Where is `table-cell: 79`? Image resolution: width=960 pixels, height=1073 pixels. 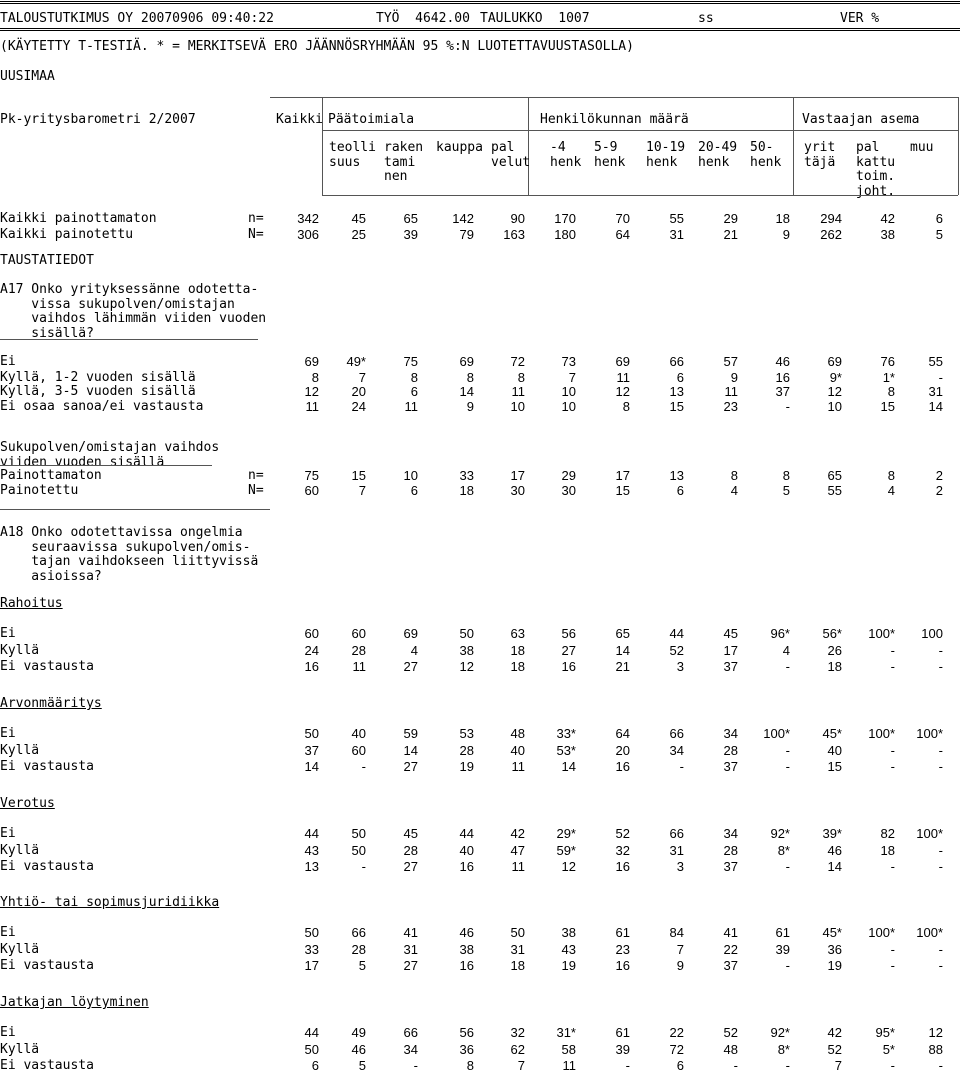
table-cell: 79 is located at coordinates (466, 234).